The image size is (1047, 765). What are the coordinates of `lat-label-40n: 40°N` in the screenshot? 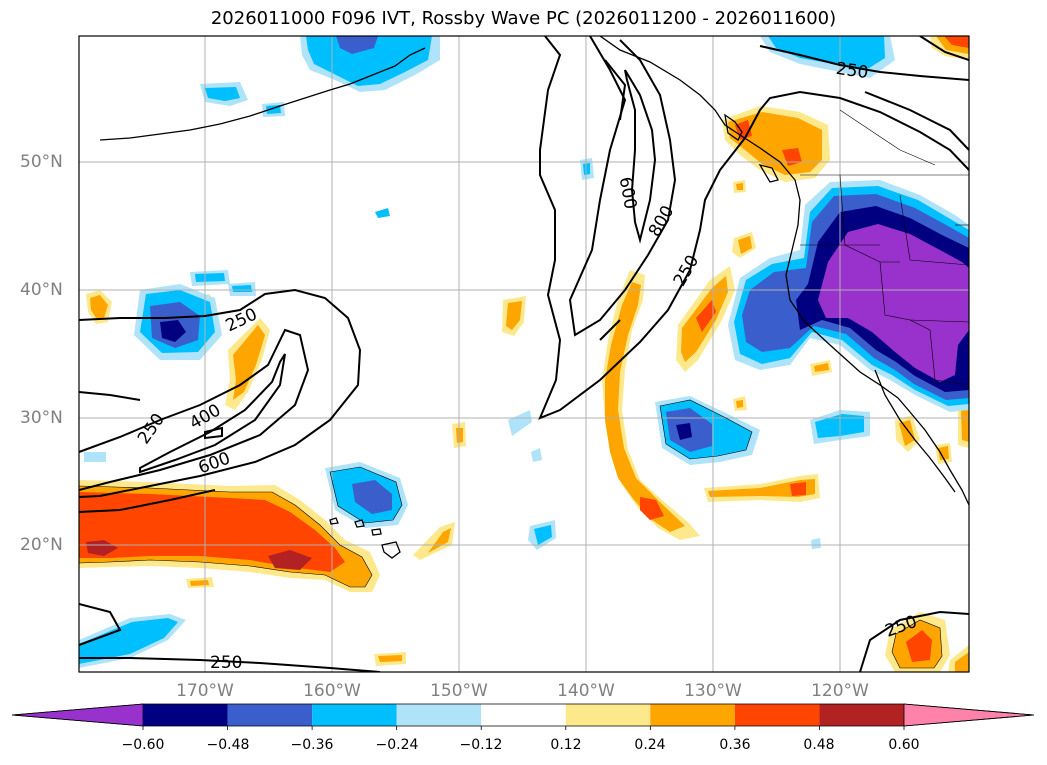 It's located at (41, 290).